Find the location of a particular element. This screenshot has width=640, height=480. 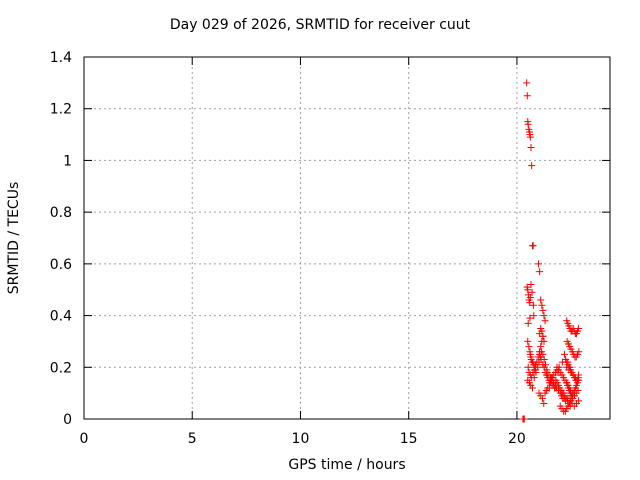

y-axis-label: SRMTID / TECUs is located at coordinates (14, 238).